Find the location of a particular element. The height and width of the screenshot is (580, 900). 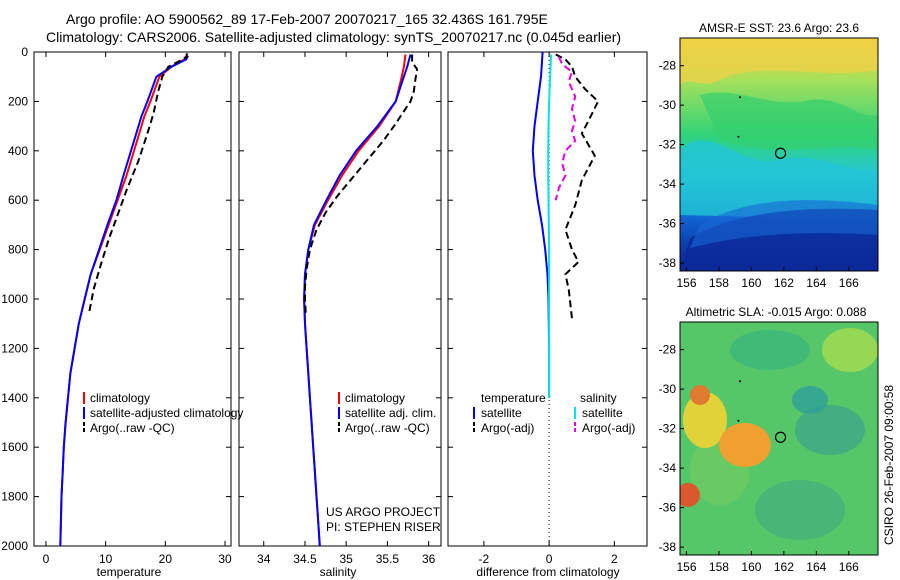

y-tick-label: 800 is located at coordinates (18, 250).